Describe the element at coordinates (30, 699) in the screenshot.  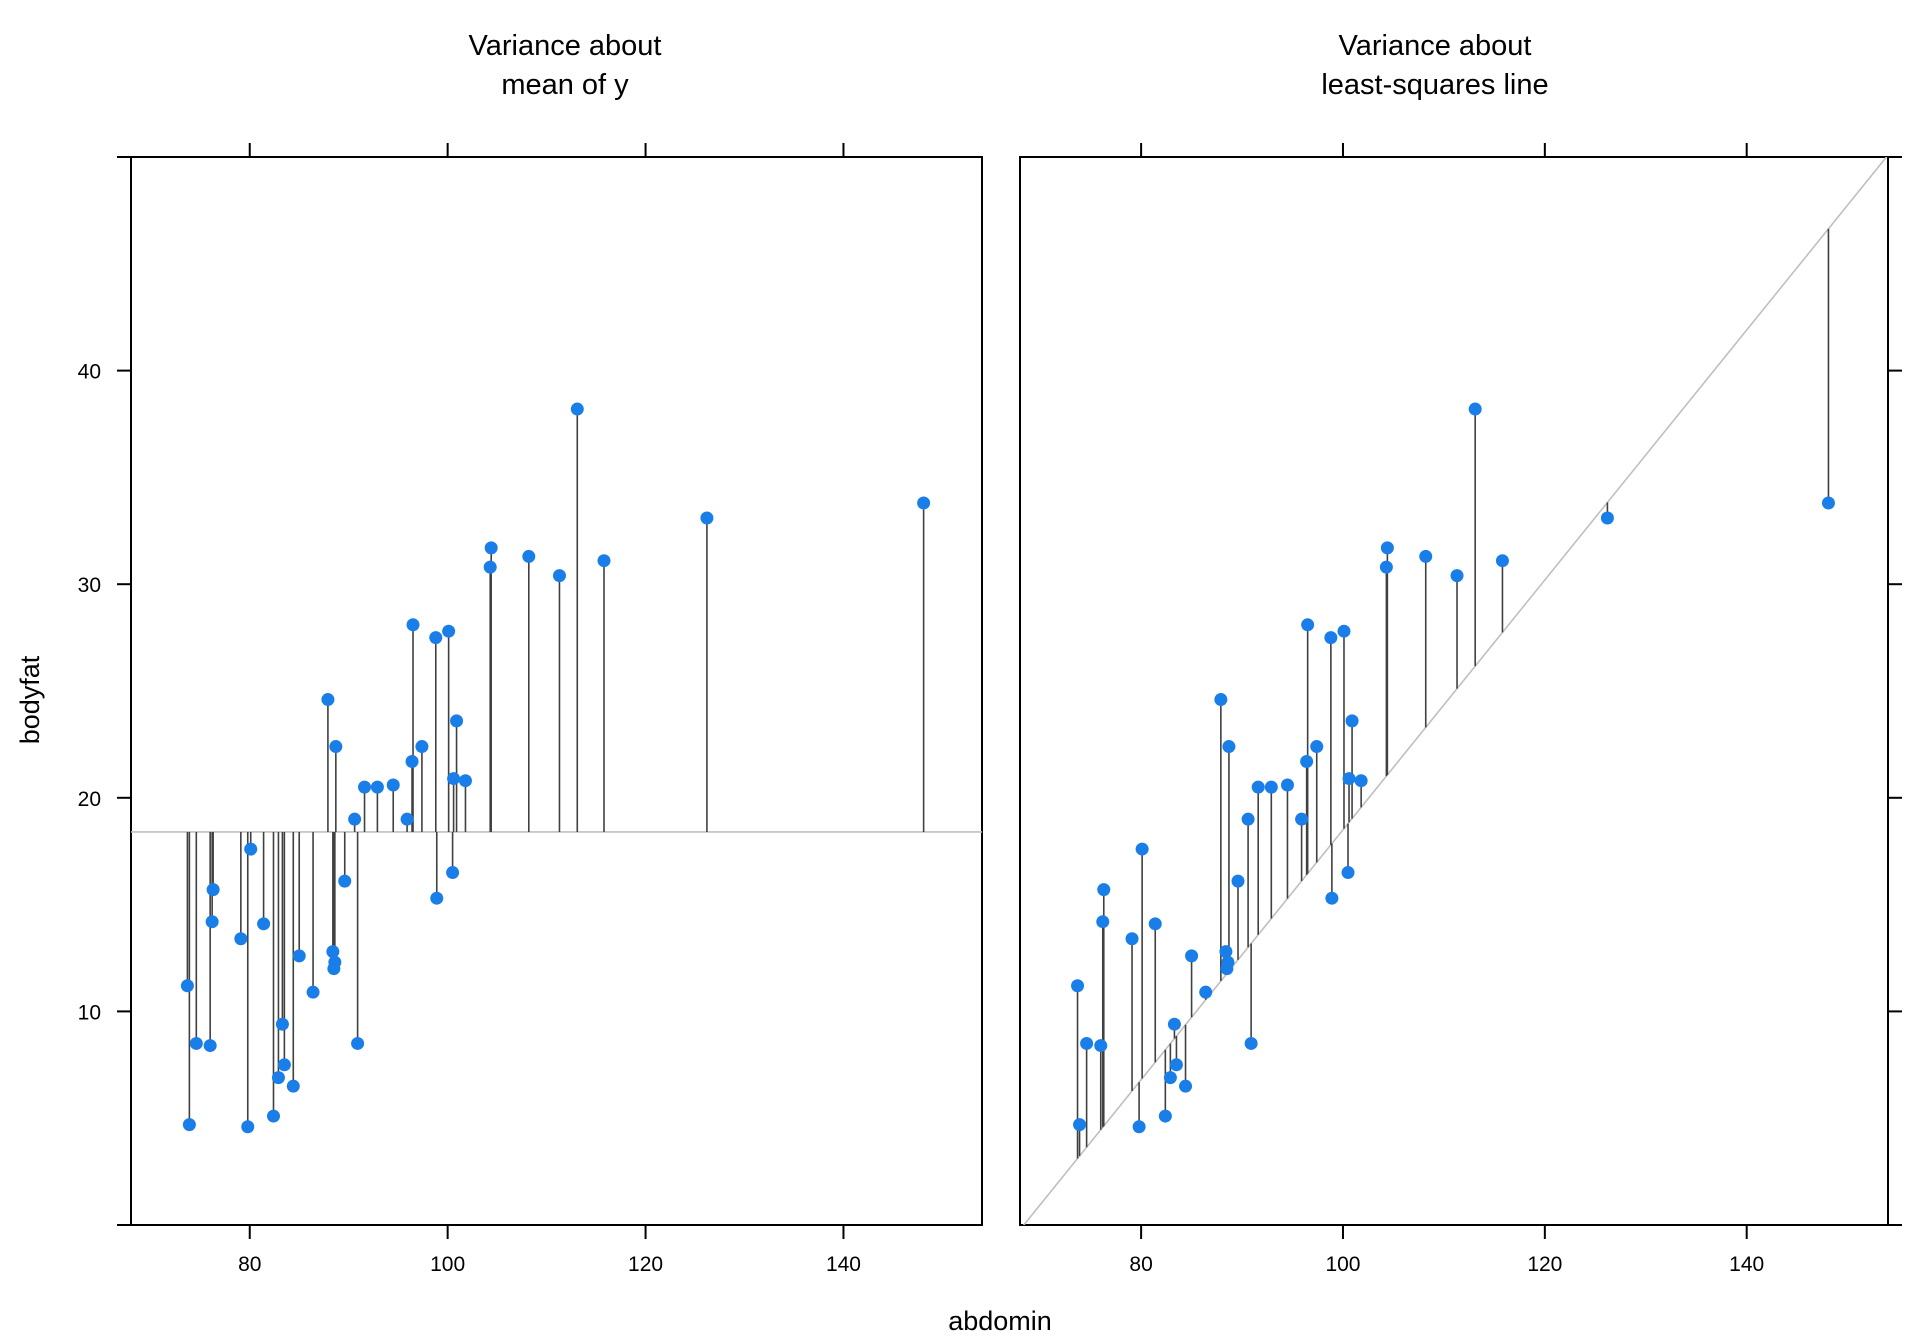
I see `y-axis-title: bodyfat` at that location.